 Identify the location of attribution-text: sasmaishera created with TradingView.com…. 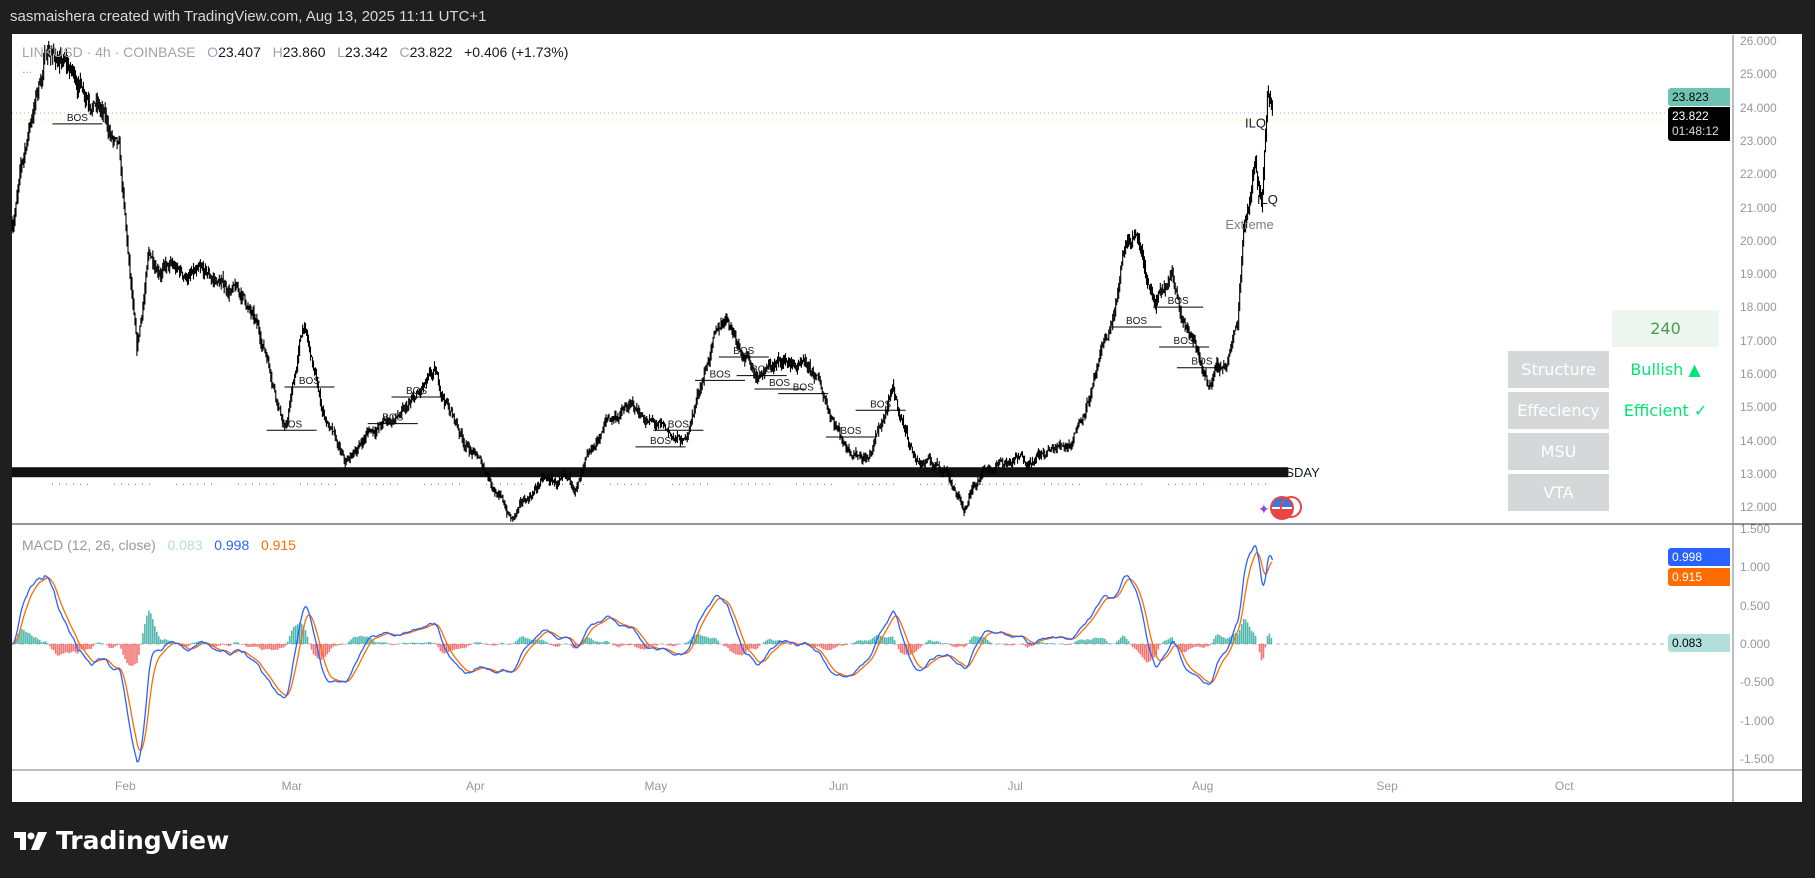
(248, 16).